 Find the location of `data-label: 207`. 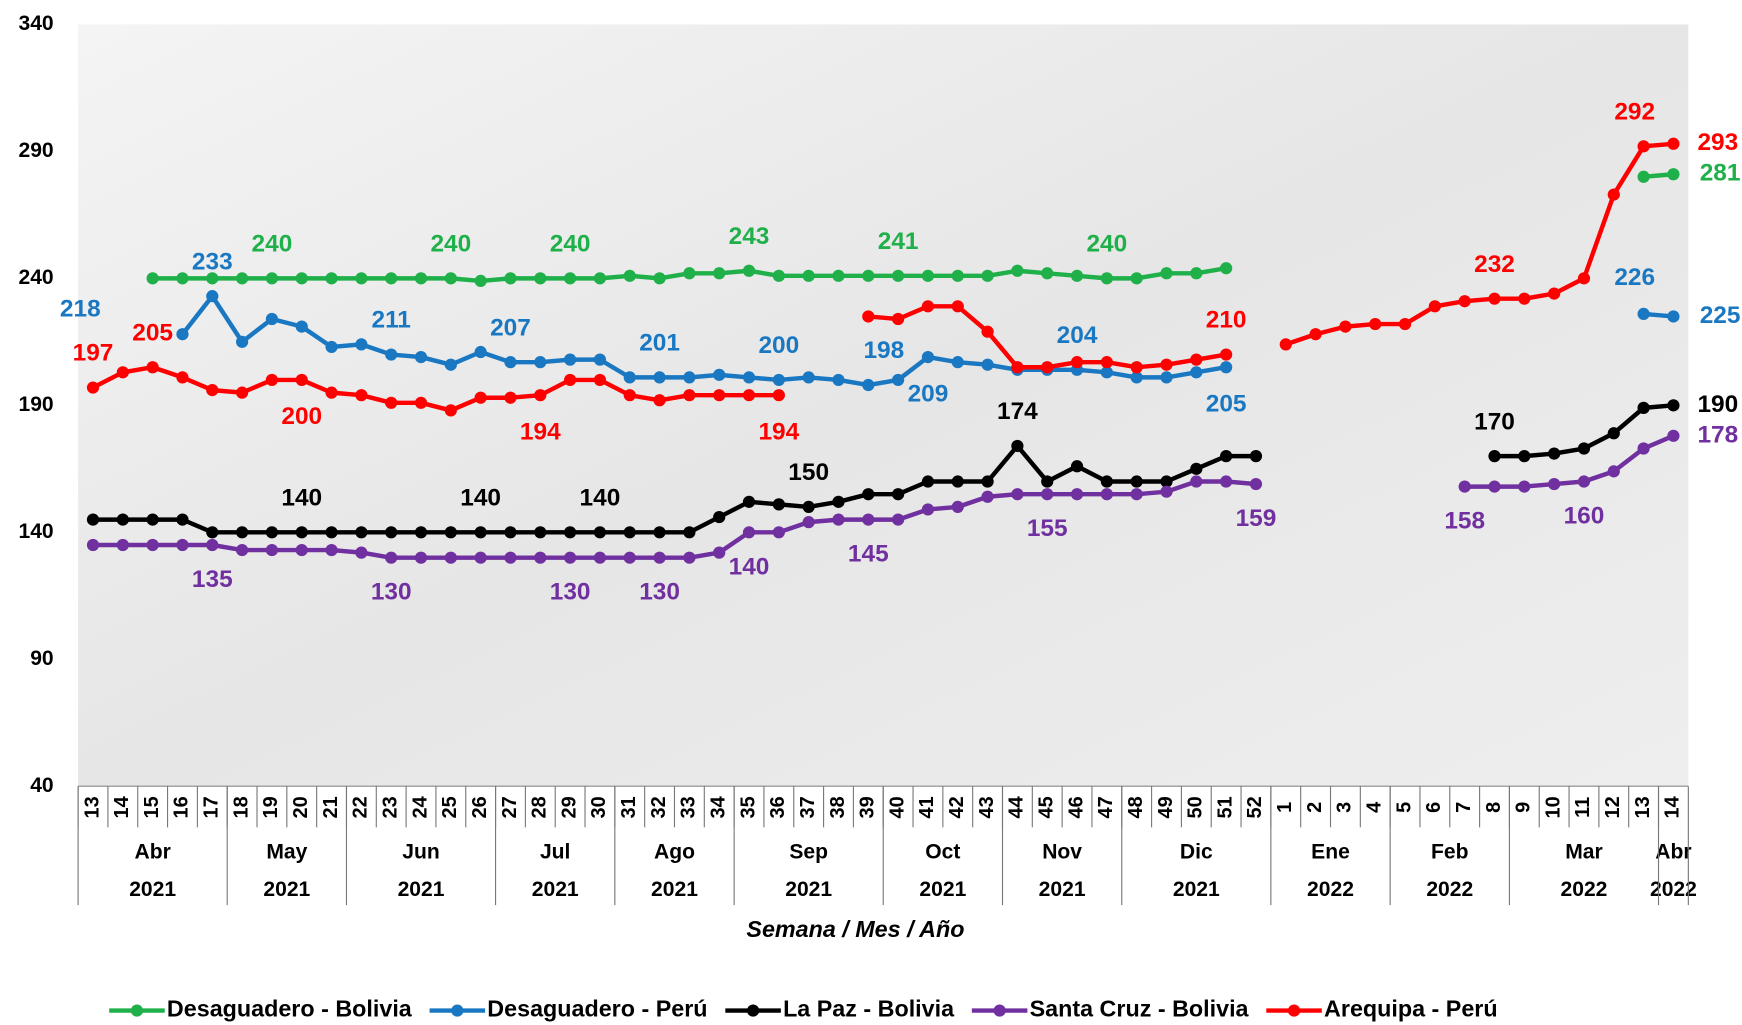

data-label: 207 is located at coordinates (510, 327).